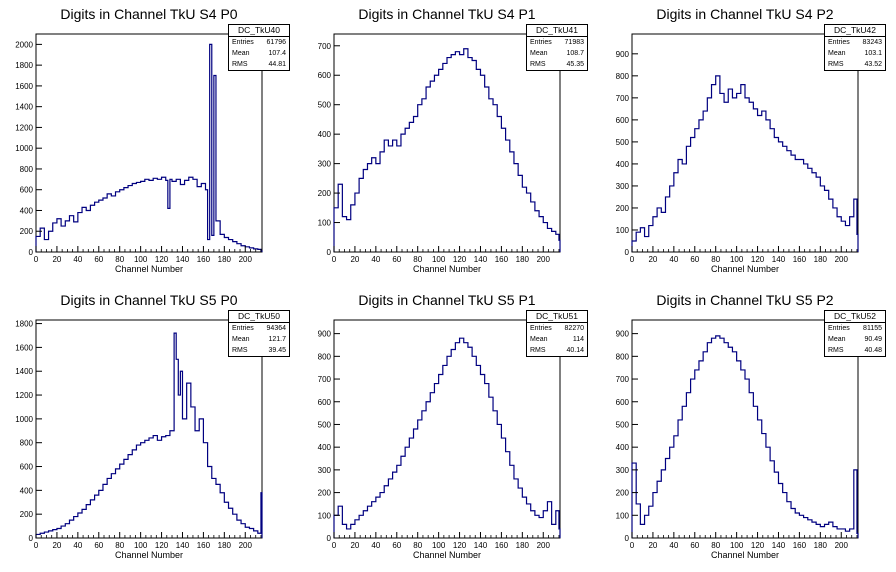  I want to click on stats-name: DC_TkU41, so click(557, 31).